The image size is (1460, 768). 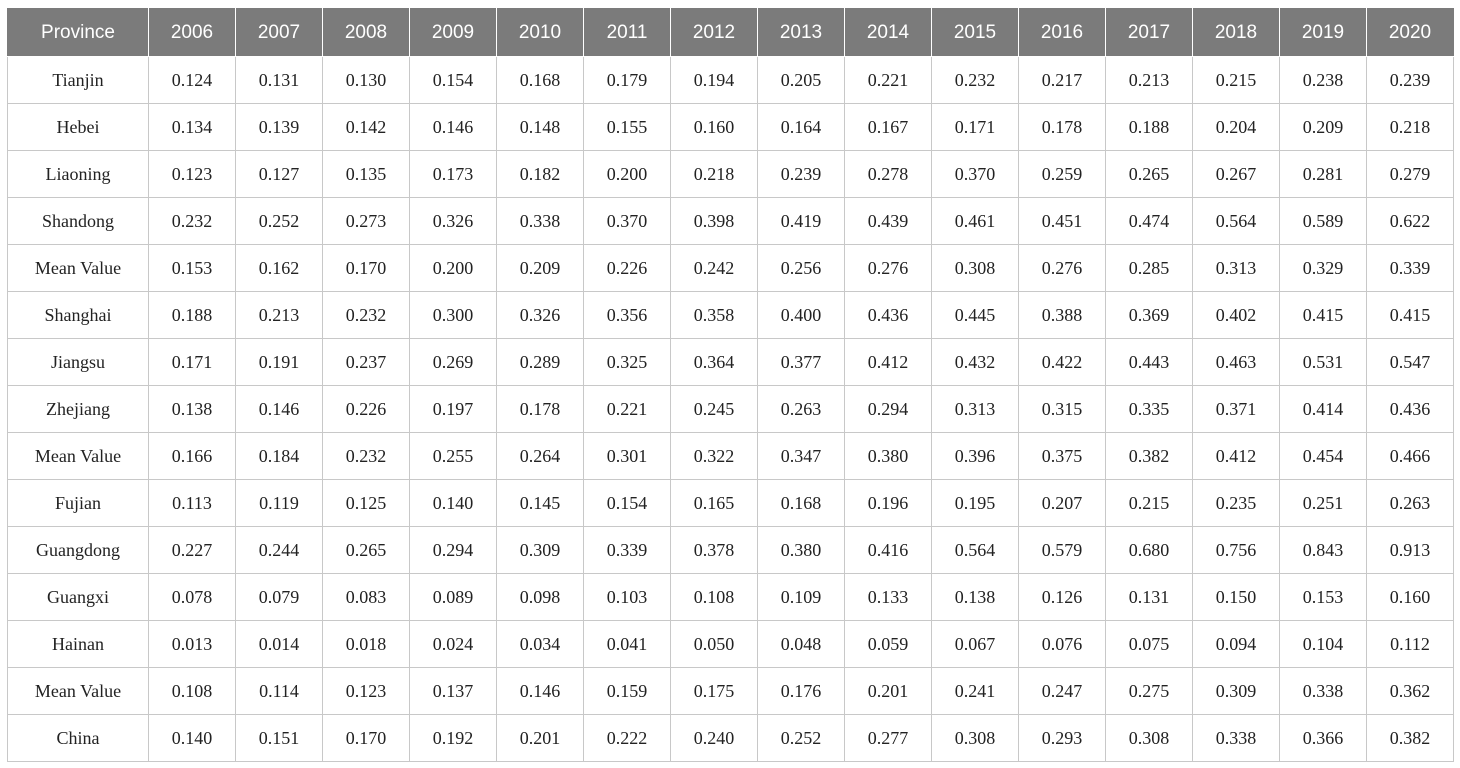 I want to click on value-cell: 0.083, so click(x=366, y=597).